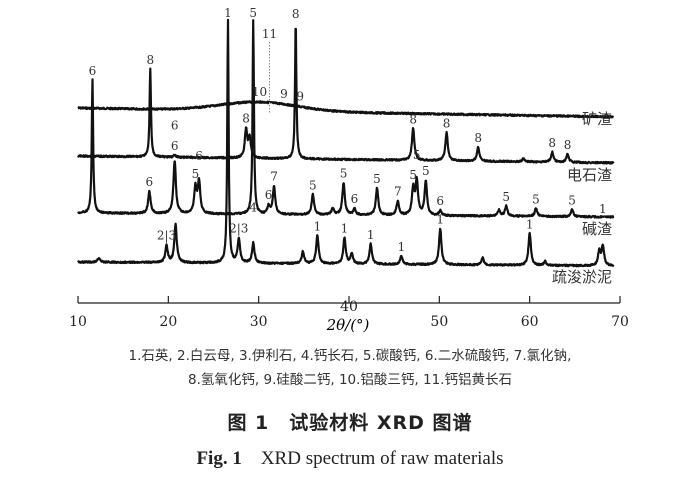 The width and height of the screenshot is (700, 480). What do you see at coordinates (530, 322) in the screenshot?
I see `x-tick-label: 60` at bounding box center [530, 322].